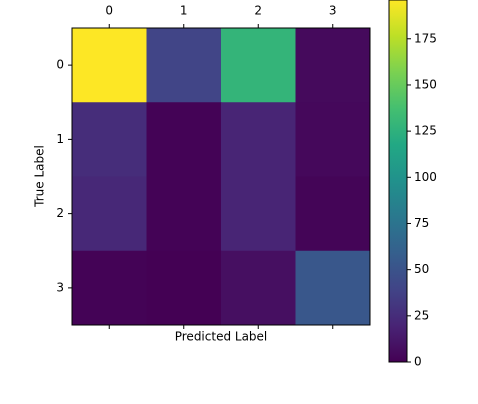 The image size is (478, 404). Describe the element at coordinates (418, 362) in the screenshot. I see `colorbar-tick-label: 0` at that location.